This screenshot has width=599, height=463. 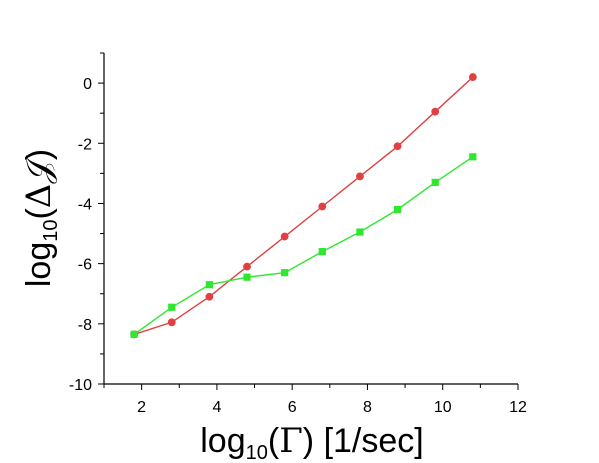 What do you see at coordinates (40, 218) in the screenshot?
I see `y-axis-title: log10(Δ𝒥)` at bounding box center [40, 218].